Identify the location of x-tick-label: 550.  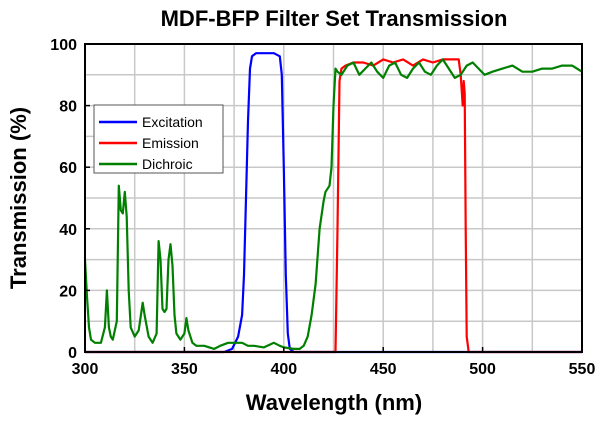
(582, 369).